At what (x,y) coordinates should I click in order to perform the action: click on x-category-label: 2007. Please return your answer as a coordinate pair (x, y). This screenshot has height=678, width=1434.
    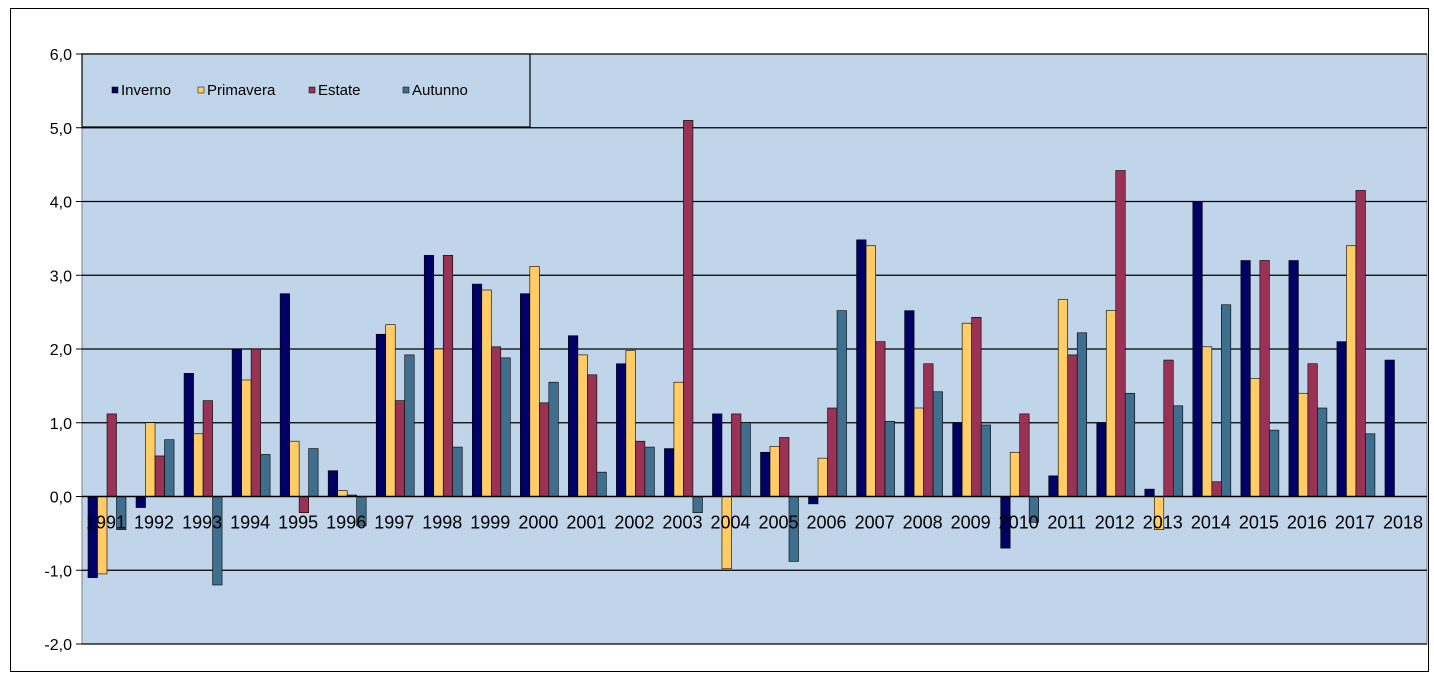
    Looking at the image, I should click on (875, 523).